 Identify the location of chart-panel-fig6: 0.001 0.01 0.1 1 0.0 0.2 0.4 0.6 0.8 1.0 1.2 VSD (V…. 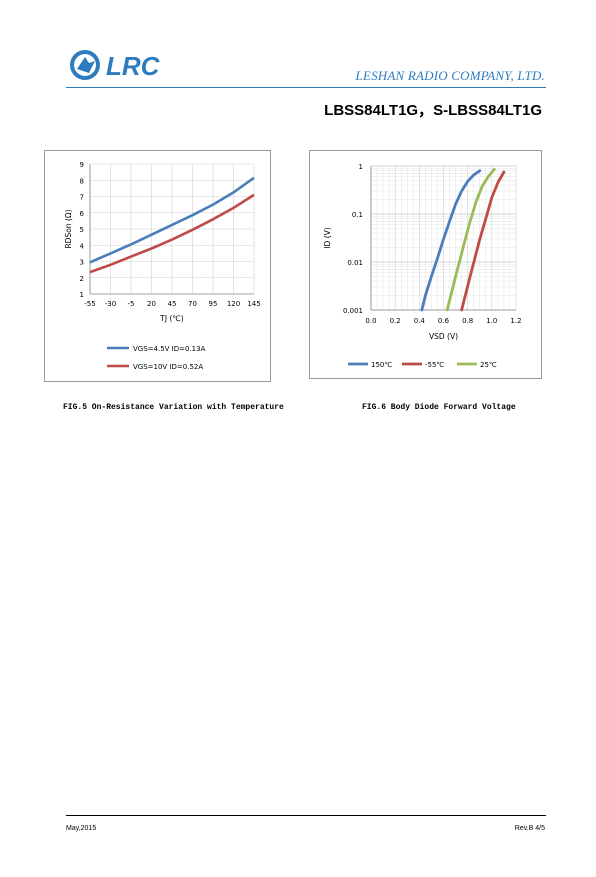
(425, 264).